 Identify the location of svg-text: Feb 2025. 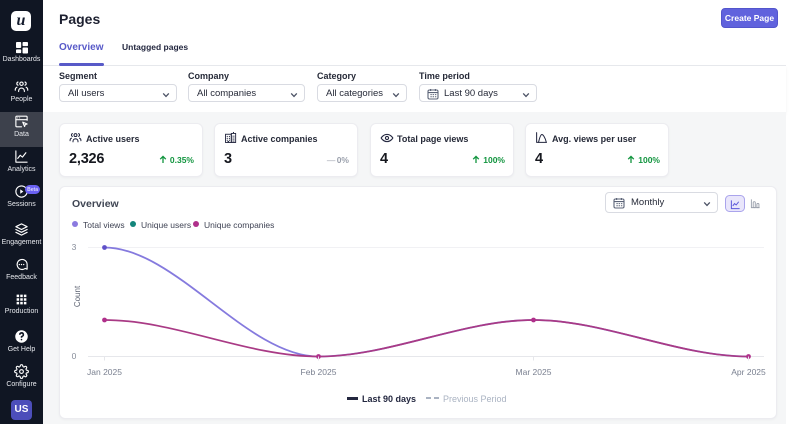
(319, 372).